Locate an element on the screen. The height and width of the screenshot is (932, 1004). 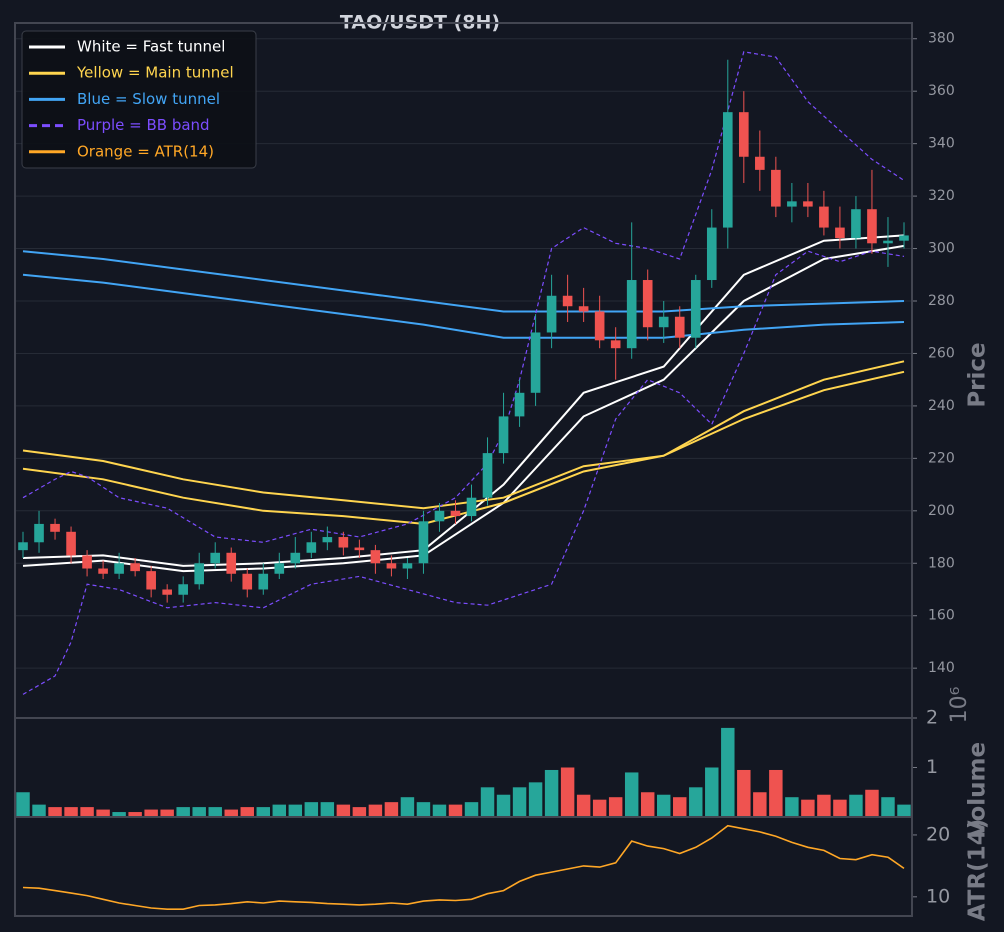
y-tick-label: 160 is located at coordinates (941, 616).